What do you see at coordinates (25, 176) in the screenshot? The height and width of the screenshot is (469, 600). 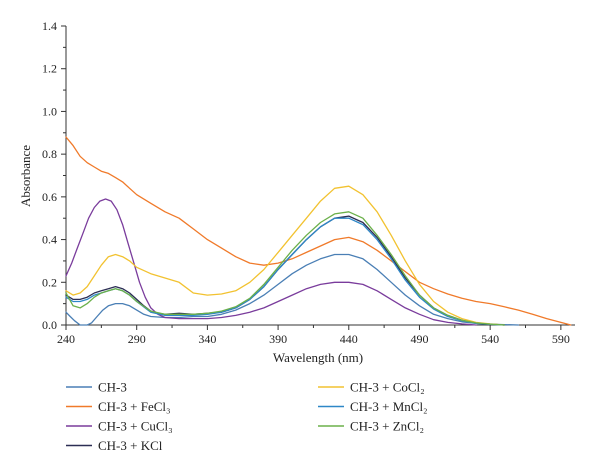 I see `y-axis-label: Absorbance` at bounding box center [25, 176].